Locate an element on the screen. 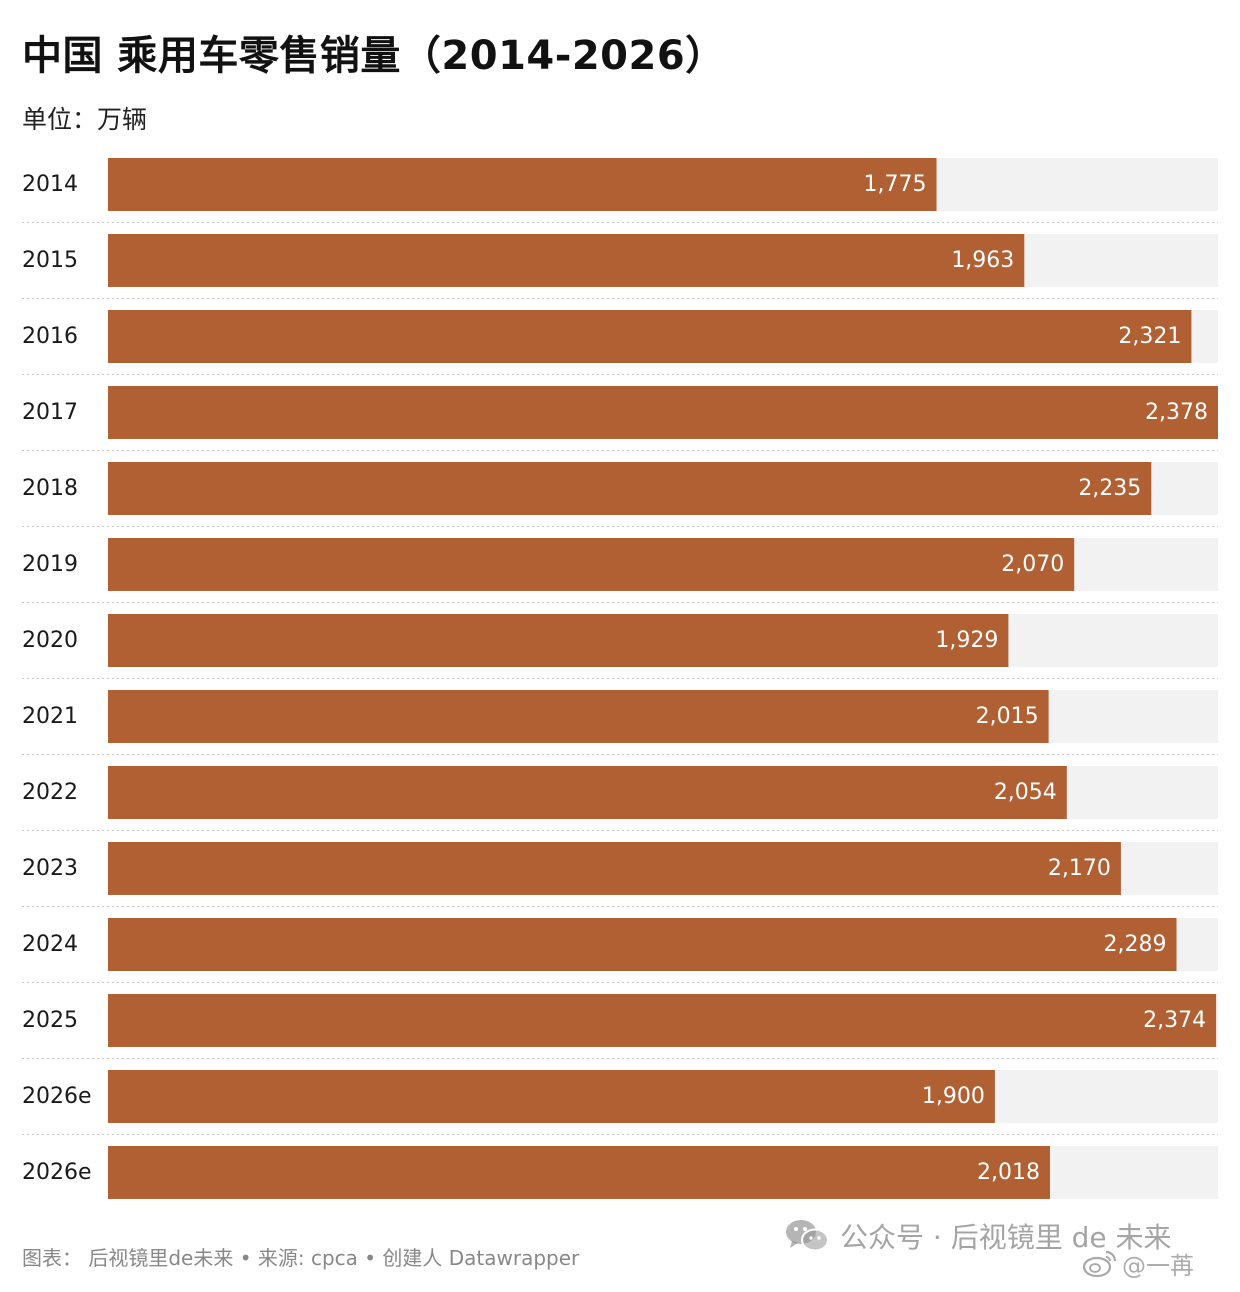 This screenshot has width=1240, height=1292. value-label: 2,015 is located at coordinates (1007, 716).